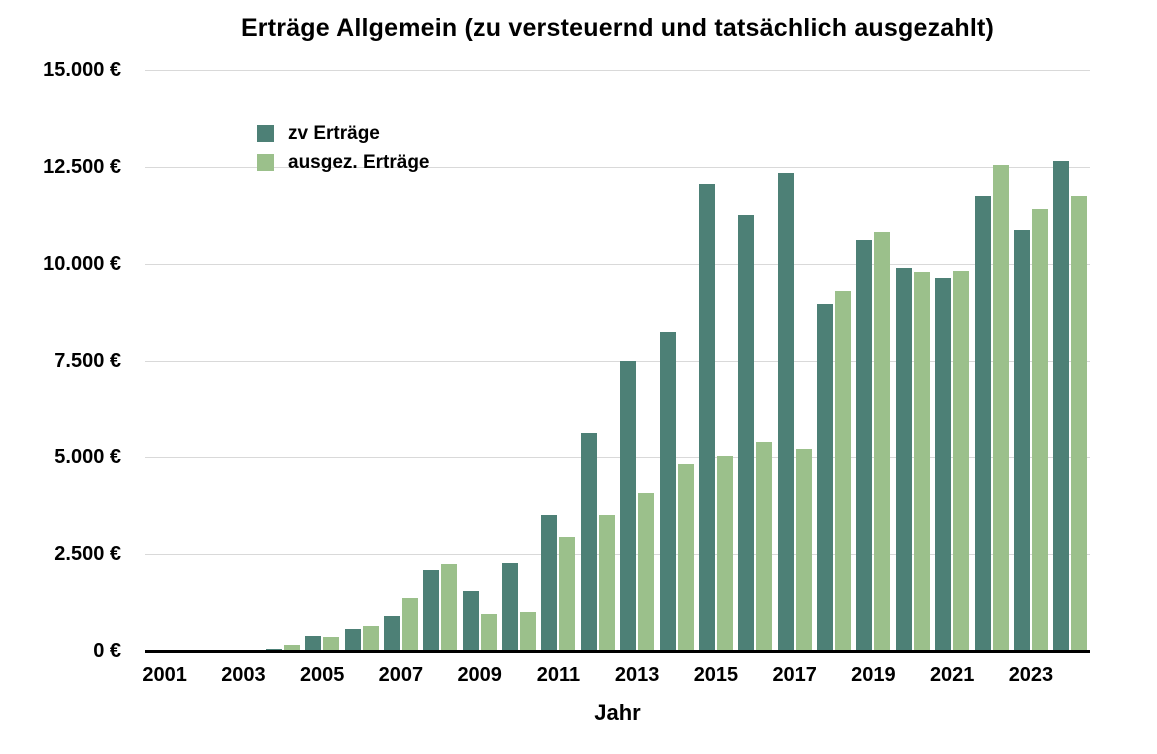  I want to click on legend-row-ausgez: ausgez. Erträge, so click(343, 162).